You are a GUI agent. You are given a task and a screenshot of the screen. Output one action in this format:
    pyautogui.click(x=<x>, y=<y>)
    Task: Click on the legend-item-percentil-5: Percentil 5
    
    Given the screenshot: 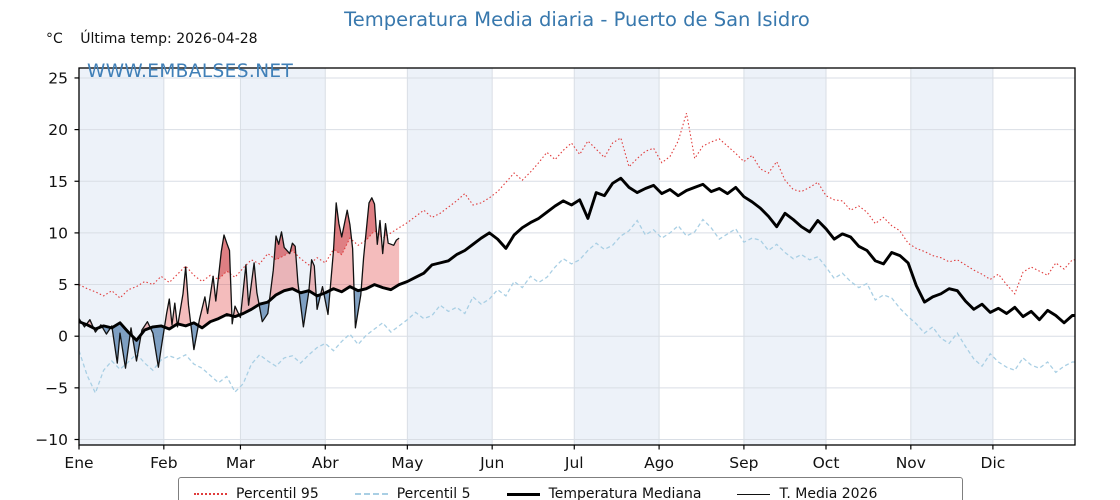 What is the action you would take?
    pyautogui.click(x=412, y=493)
    